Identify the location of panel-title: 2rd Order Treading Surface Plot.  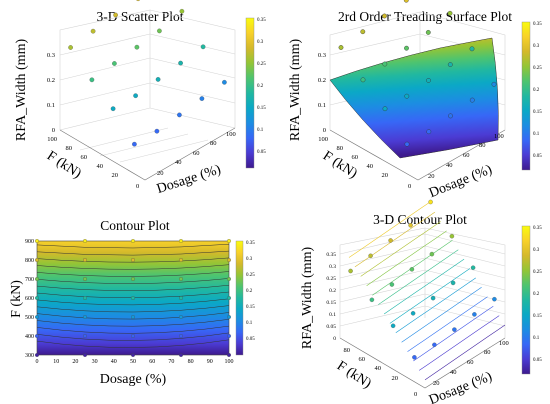
(425, 16).